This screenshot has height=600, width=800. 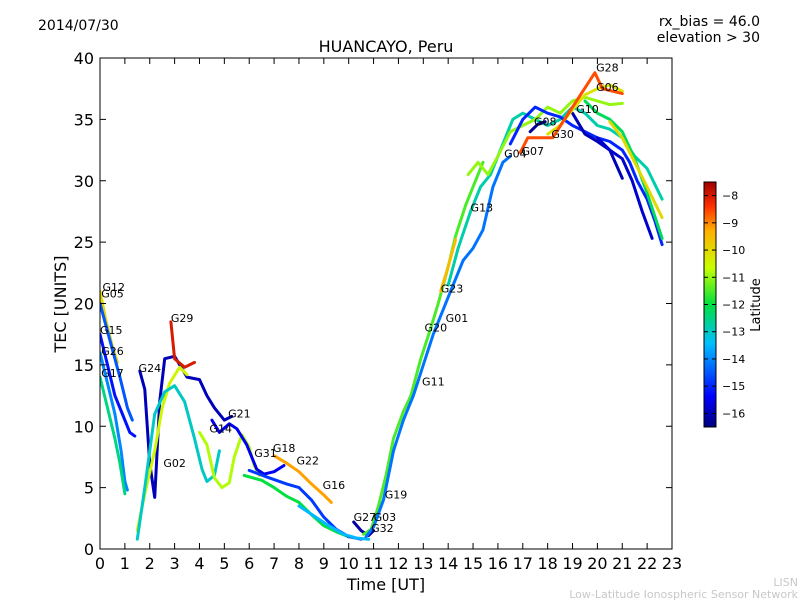 What do you see at coordinates (587, 109) in the screenshot?
I see `satellite-label-g10: G10` at bounding box center [587, 109].